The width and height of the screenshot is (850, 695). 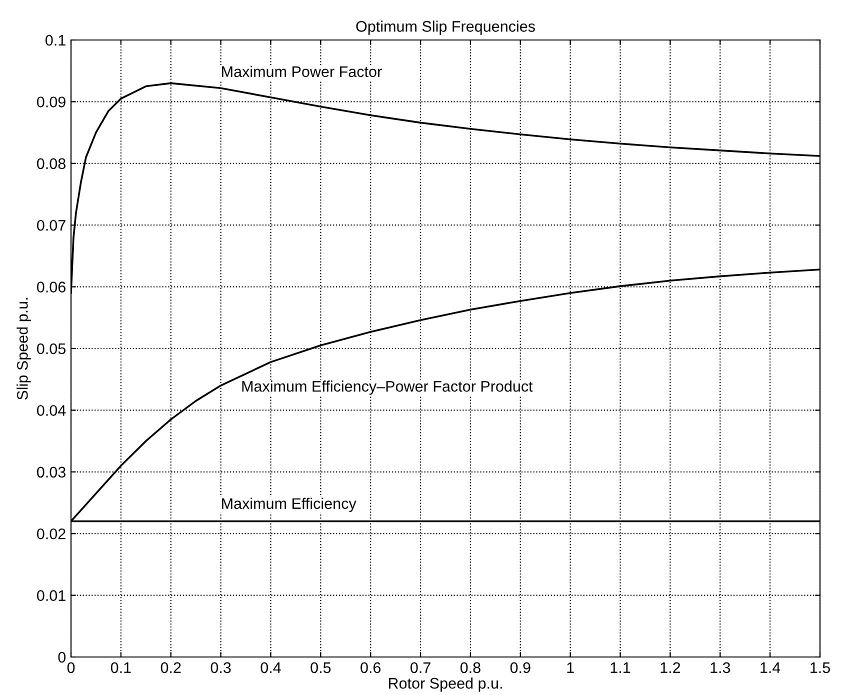 I want to click on x-tick-label: 0.4, so click(x=270, y=668).